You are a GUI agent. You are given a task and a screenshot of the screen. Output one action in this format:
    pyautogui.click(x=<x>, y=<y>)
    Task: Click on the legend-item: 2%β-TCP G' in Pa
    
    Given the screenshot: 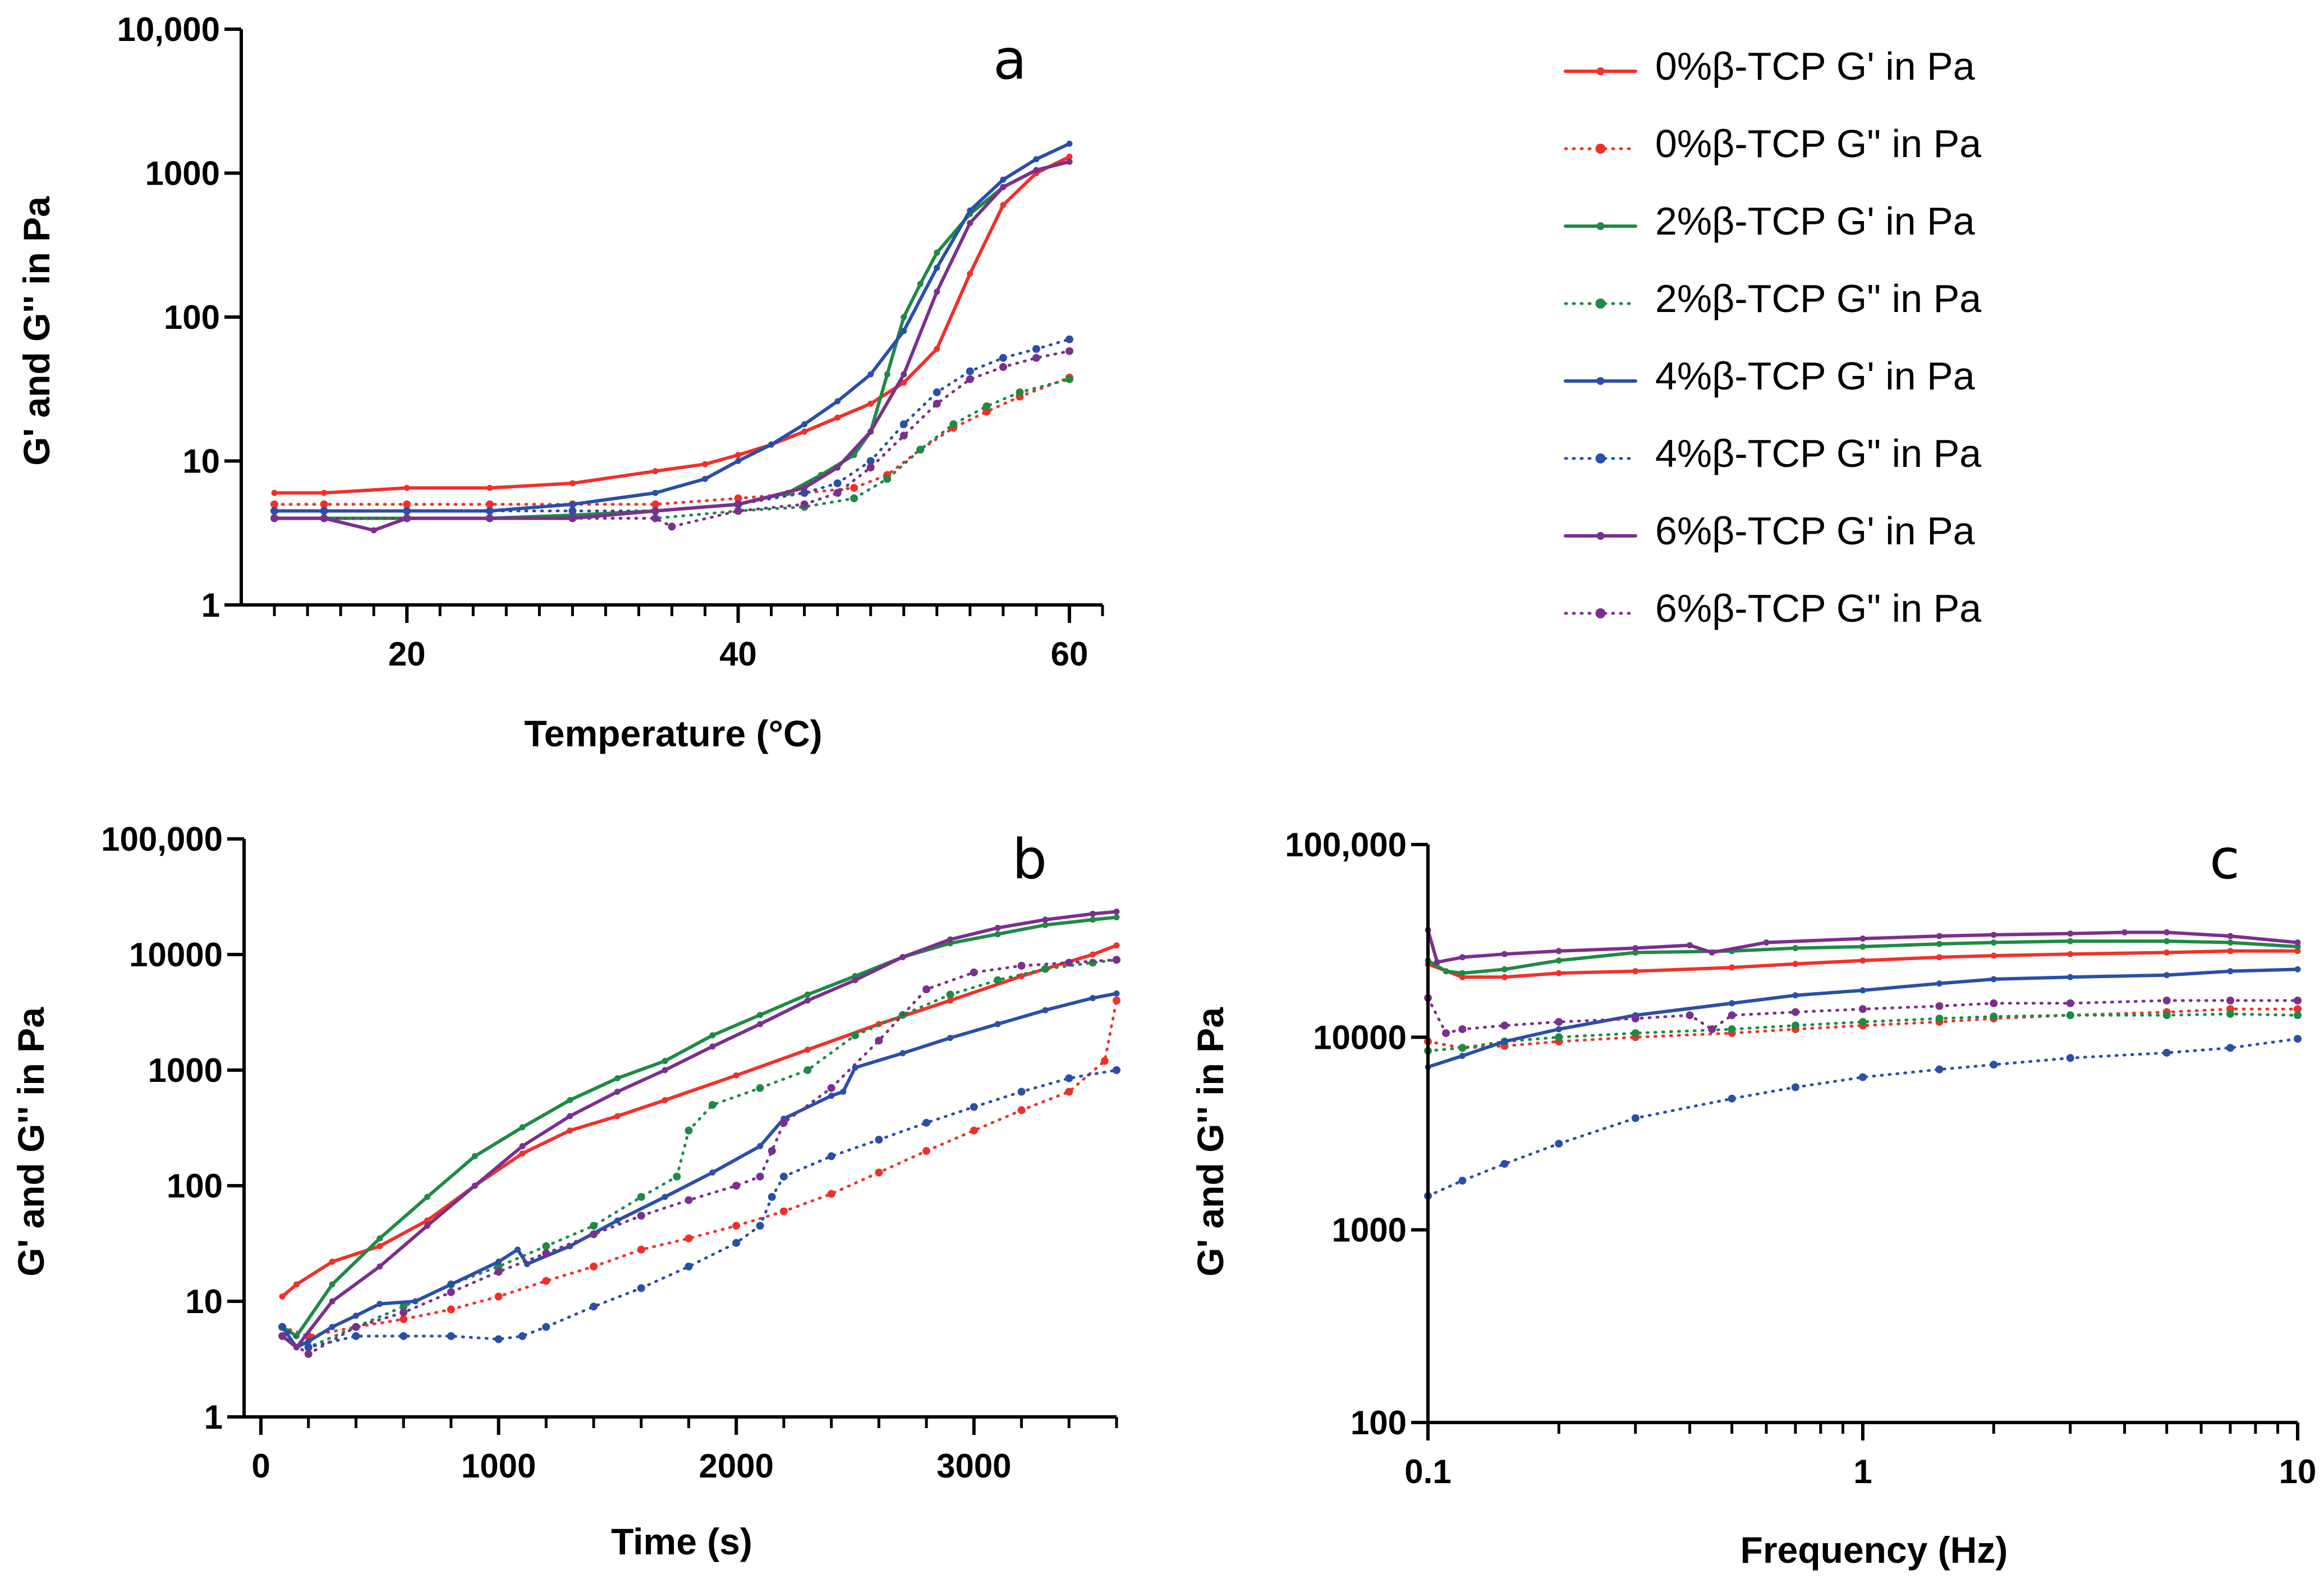 What is the action you would take?
    pyautogui.click(x=1769, y=221)
    